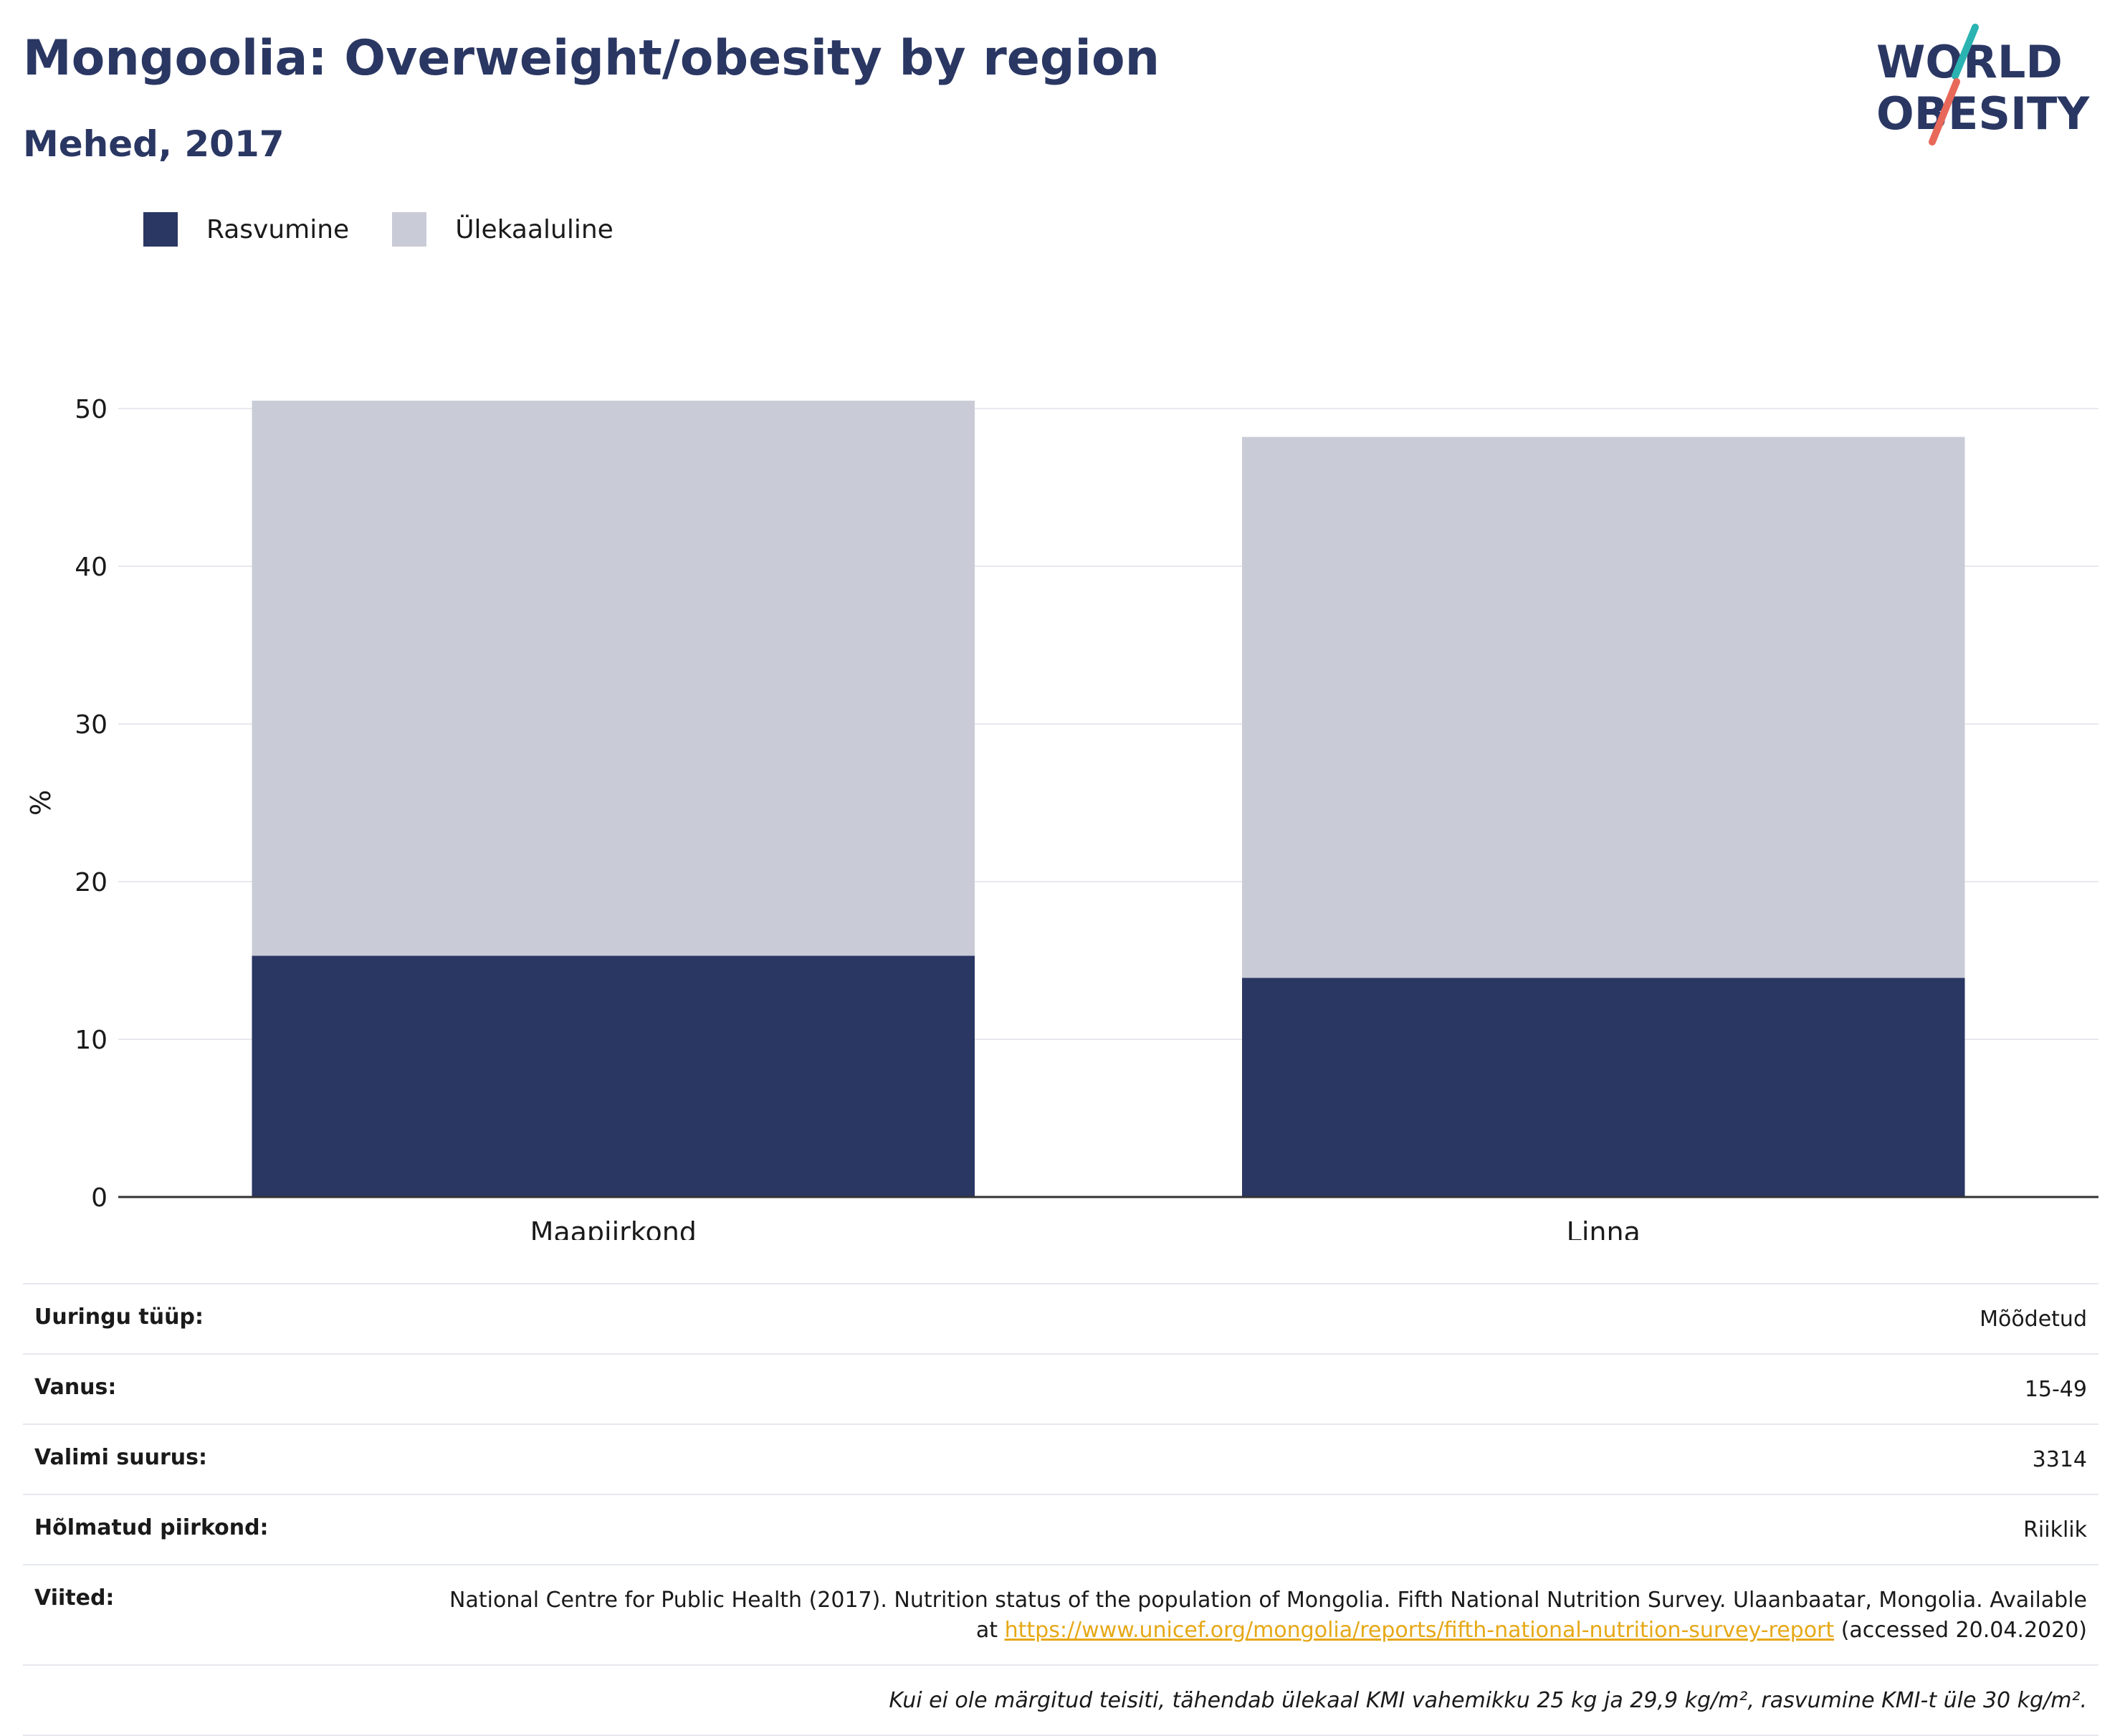  I want to click on world-obesity-logo: WORLD OBESITY, so click(1983, 85).